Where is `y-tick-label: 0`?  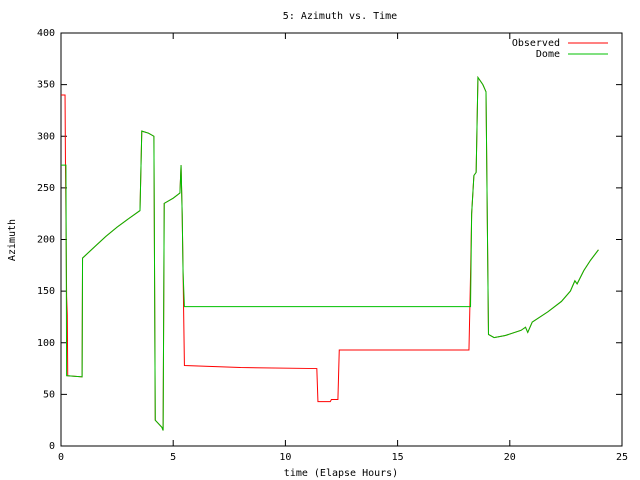
y-tick-label: 0 is located at coordinates (52, 446).